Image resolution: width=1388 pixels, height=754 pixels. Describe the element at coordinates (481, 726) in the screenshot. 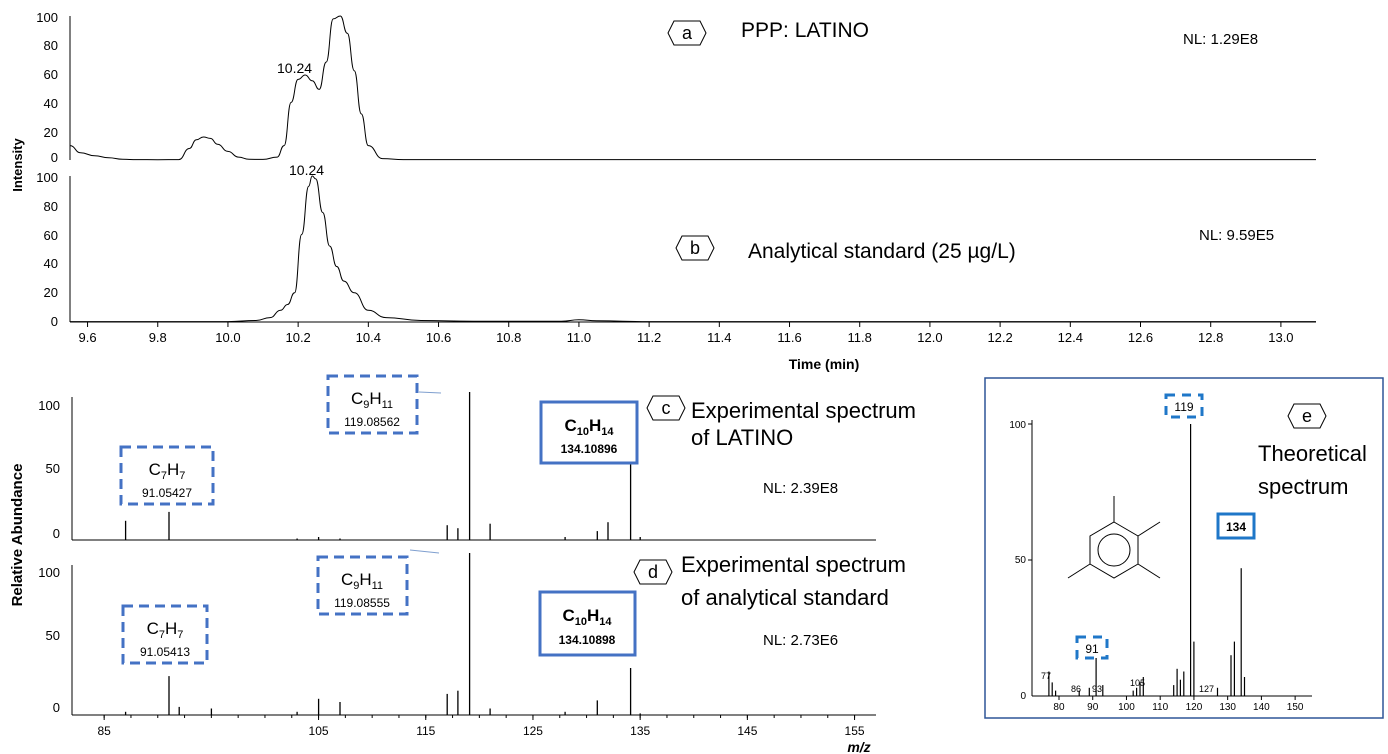

I see `spectra-x-ticks: 85 105 115 125 135 145 155` at that location.